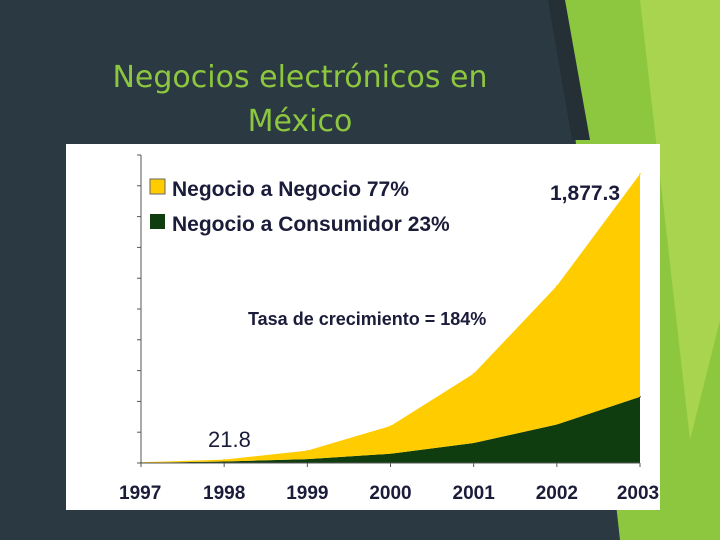 The width and height of the screenshot is (720, 540). Describe the element at coordinates (94, 218) in the screenshot. I see `y-tick-label: $1,600` at that location.